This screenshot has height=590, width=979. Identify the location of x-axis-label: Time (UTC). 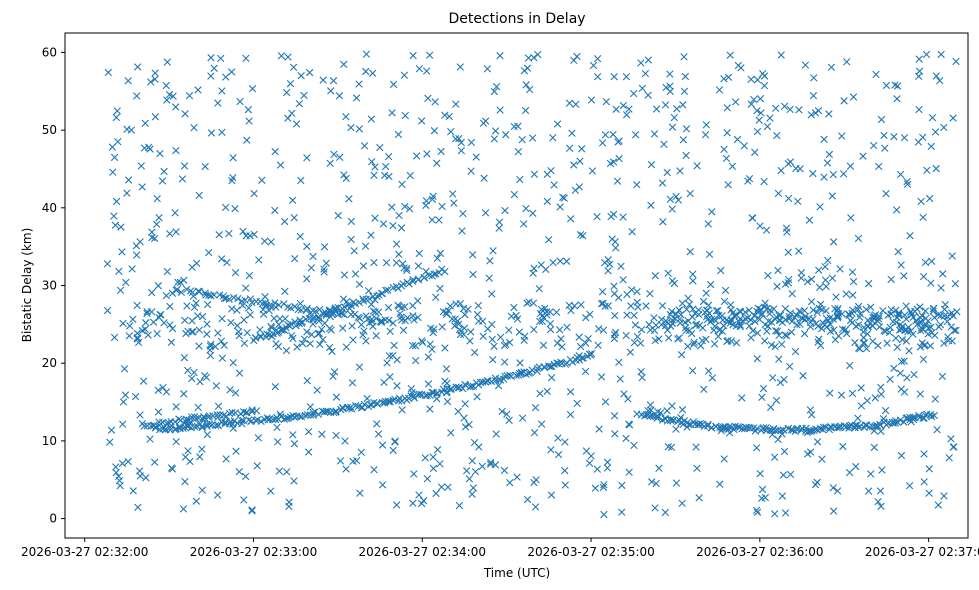
(516, 573).